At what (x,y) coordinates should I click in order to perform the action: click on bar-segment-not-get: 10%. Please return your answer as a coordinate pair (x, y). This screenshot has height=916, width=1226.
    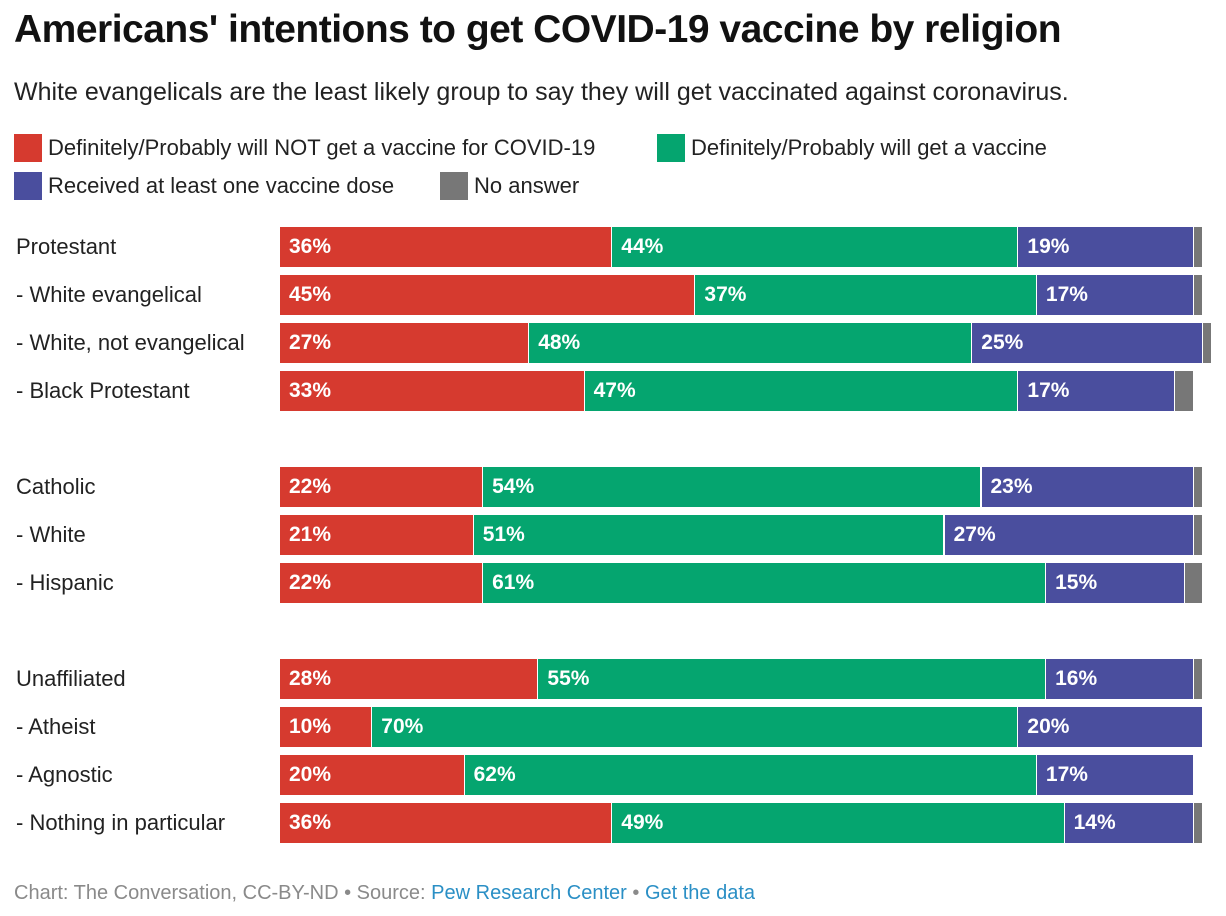
    Looking at the image, I should click on (326, 727).